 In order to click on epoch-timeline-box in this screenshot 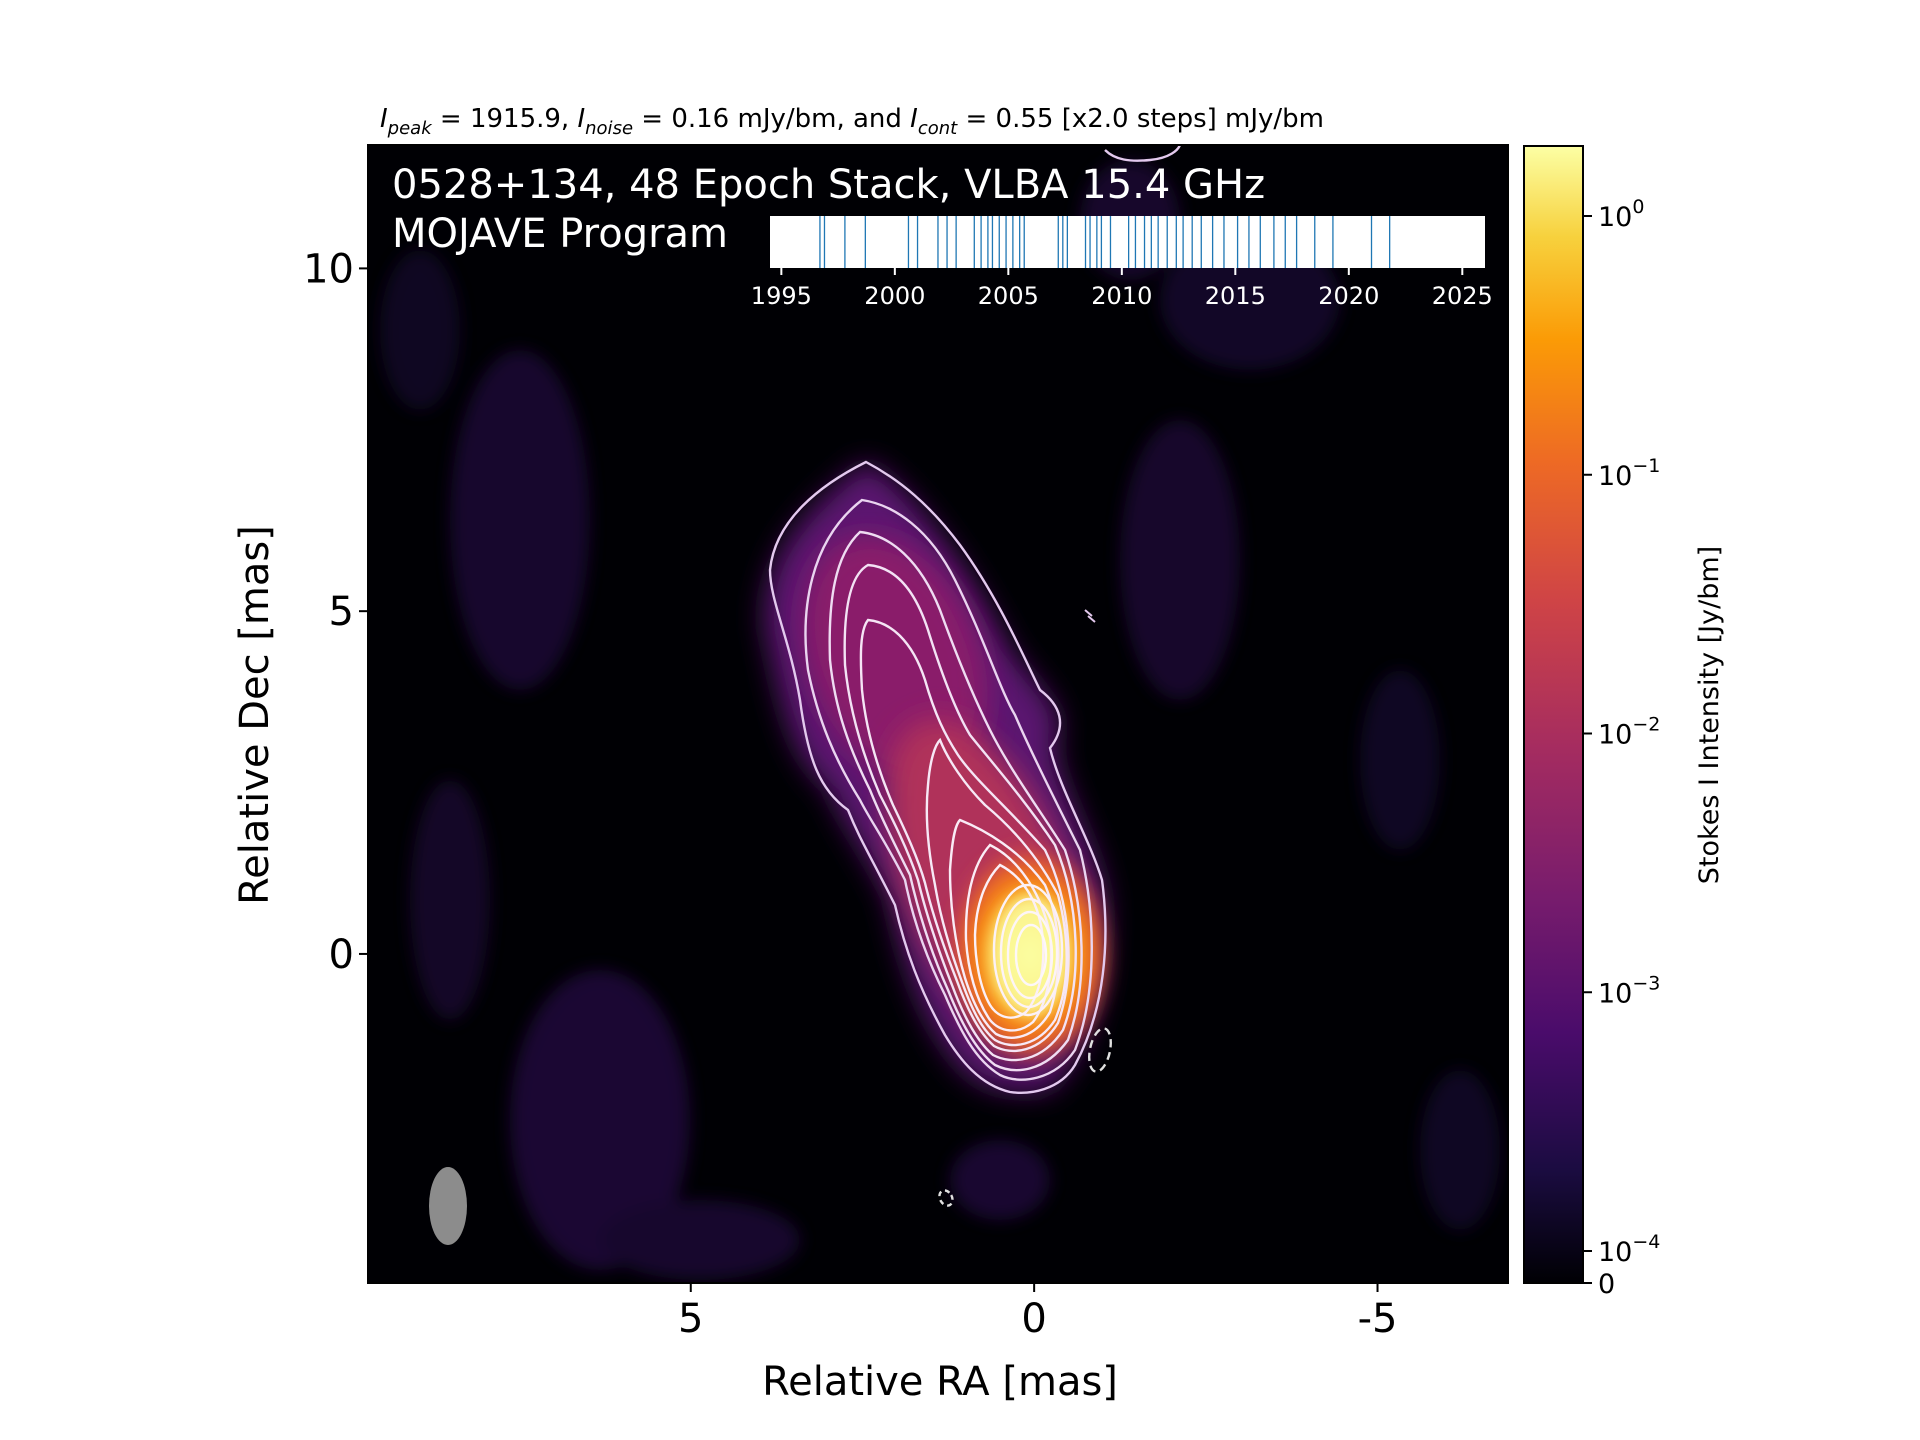, I will do `click(1127, 242)`.